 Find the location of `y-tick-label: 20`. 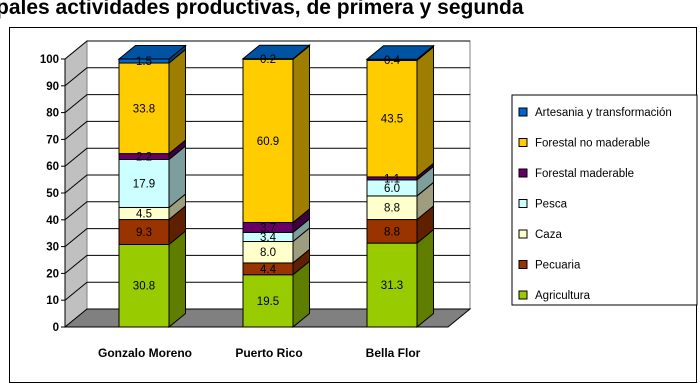

y-tick-label: 20 is located at coordinates (52, 274).